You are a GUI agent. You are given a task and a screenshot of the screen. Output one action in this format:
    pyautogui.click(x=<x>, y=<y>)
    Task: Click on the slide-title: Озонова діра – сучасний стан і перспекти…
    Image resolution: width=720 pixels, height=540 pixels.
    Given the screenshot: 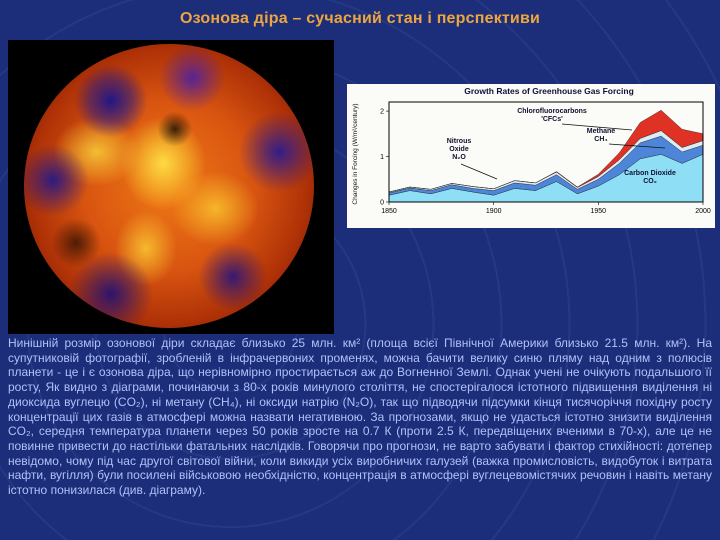 What is the action you would take?
    pyautogui.click(x=360, y=18)
    